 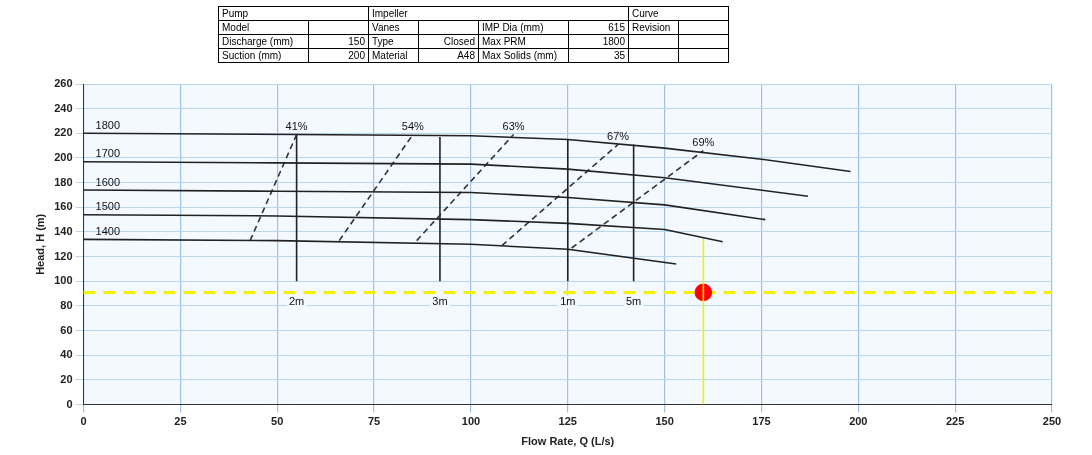 What do you see at coordinates (63, 132) in the screenshot?
I see `y-tick-label: 220` at bounding box center [63, 132].